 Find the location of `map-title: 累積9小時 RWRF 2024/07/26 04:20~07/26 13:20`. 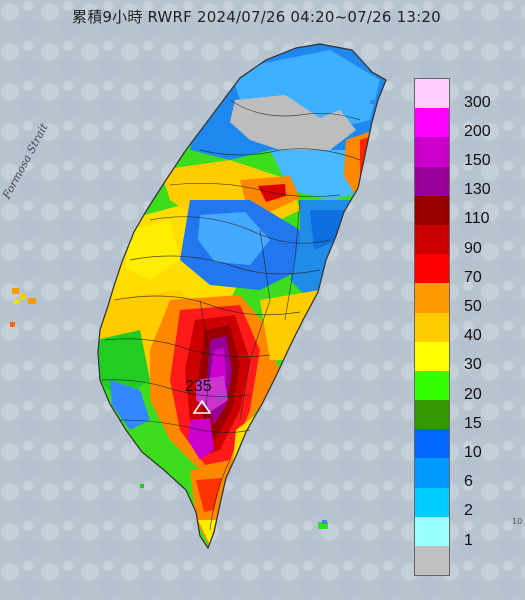

map-title: 累積9小時 RWRF 2024/07/26 04:20~07/26 13:20 is located at coordinates (256, 17).